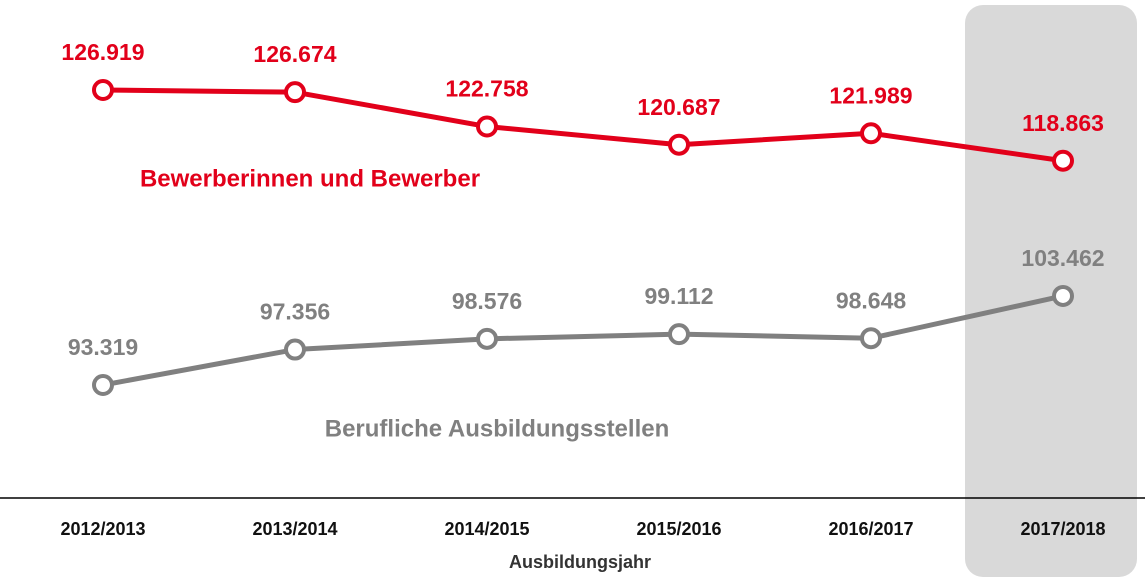 The width and height of the screenshot is (1145, 580). What do you see at coordinates (486, 529) in the screenshot?
I see `x-tick-label: 2014/2015` at bounding box center [486, 529].